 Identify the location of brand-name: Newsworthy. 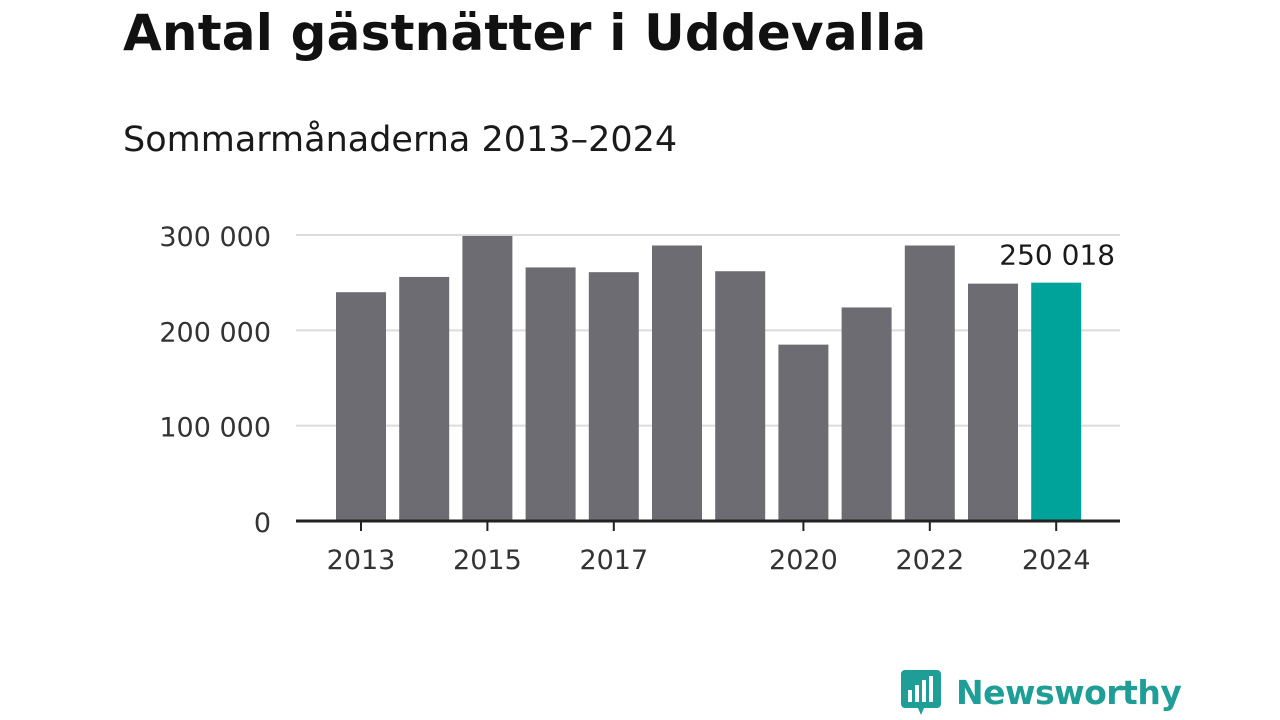
(1069, 692).